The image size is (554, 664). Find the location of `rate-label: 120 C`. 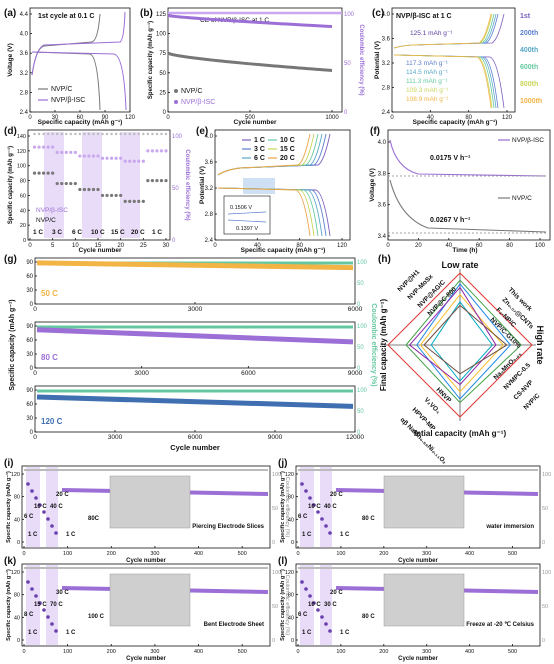

rate-label: 120 C is located at coordinates (52, 421).